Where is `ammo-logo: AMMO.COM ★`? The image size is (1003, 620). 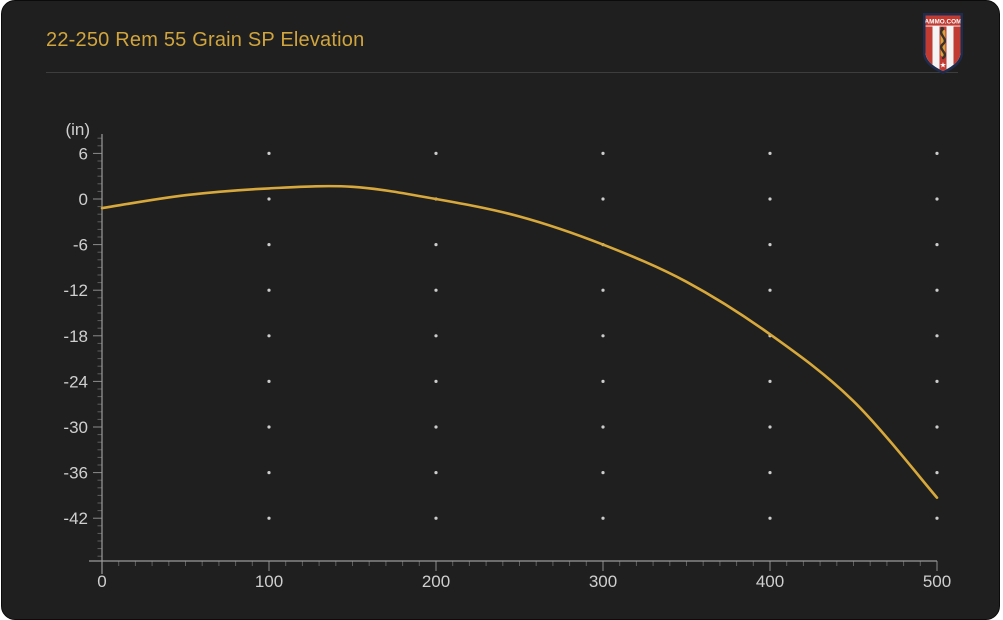 ammo-logo: AMMO.COM ★ is located at coordinates (943, 43).